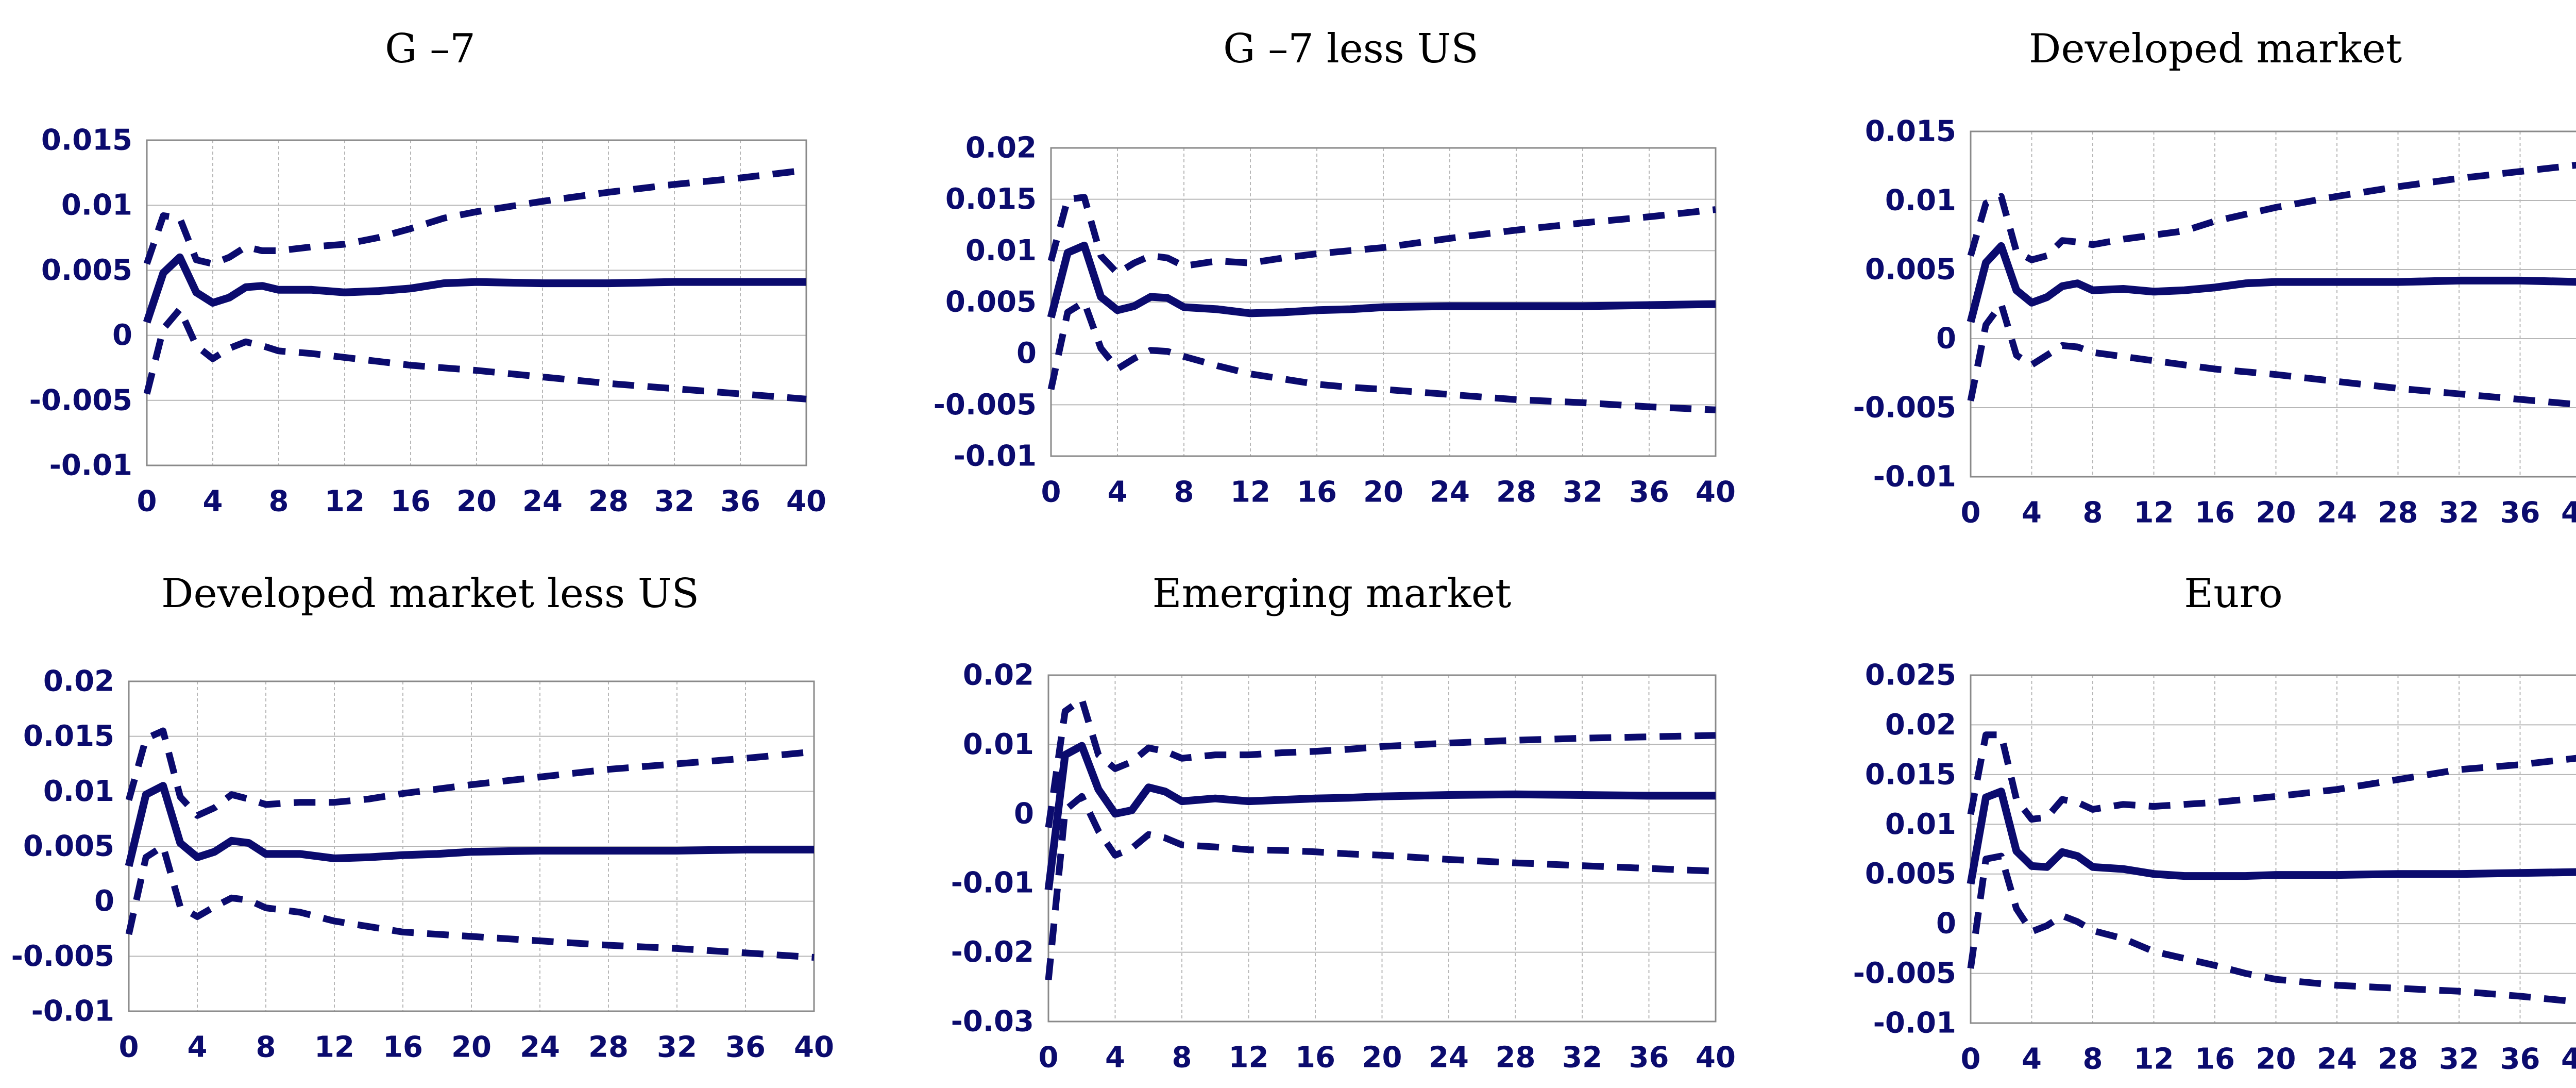 The width and height of the screenshot is (2576, 1088). I want to click on y-tick-label: 0.025, so click(1910, 675).